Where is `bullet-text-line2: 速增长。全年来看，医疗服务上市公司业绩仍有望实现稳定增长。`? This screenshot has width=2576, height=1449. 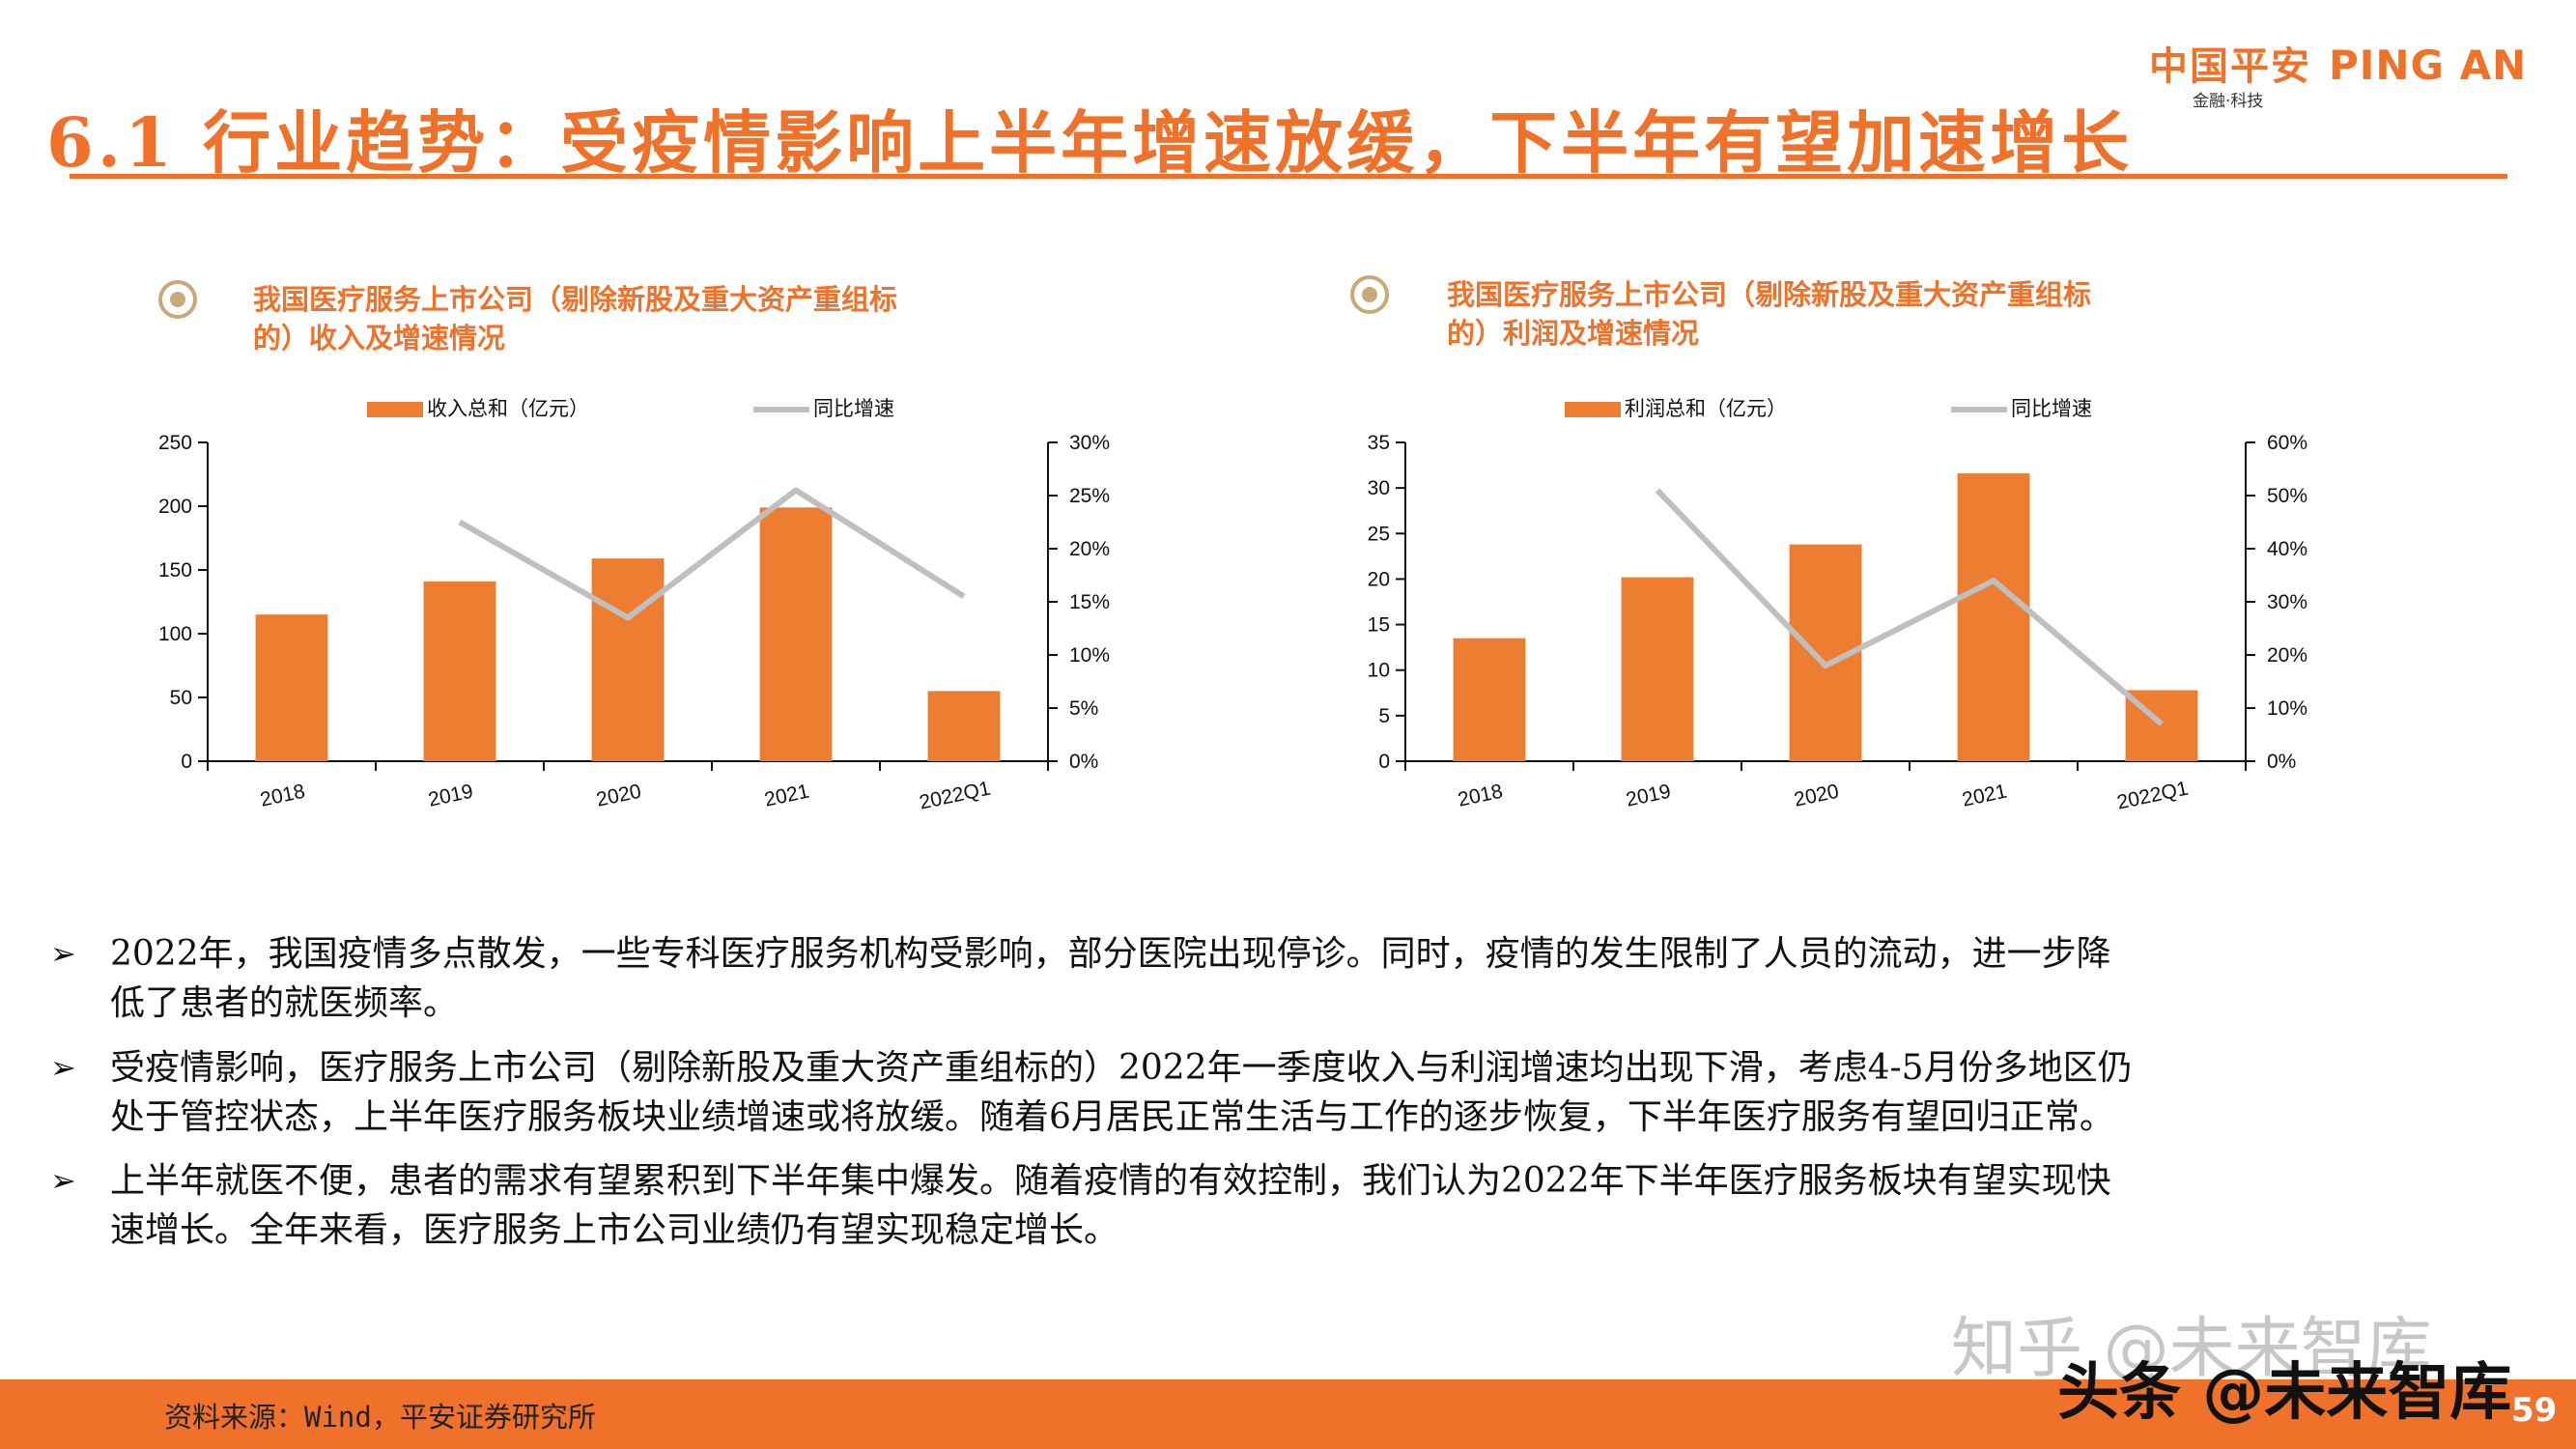
bullet-text-line2: 速增长。全年来看，医疗服务上市公司业绩仍有望实现稳定增长。 is located at coordinates (614, 1230).